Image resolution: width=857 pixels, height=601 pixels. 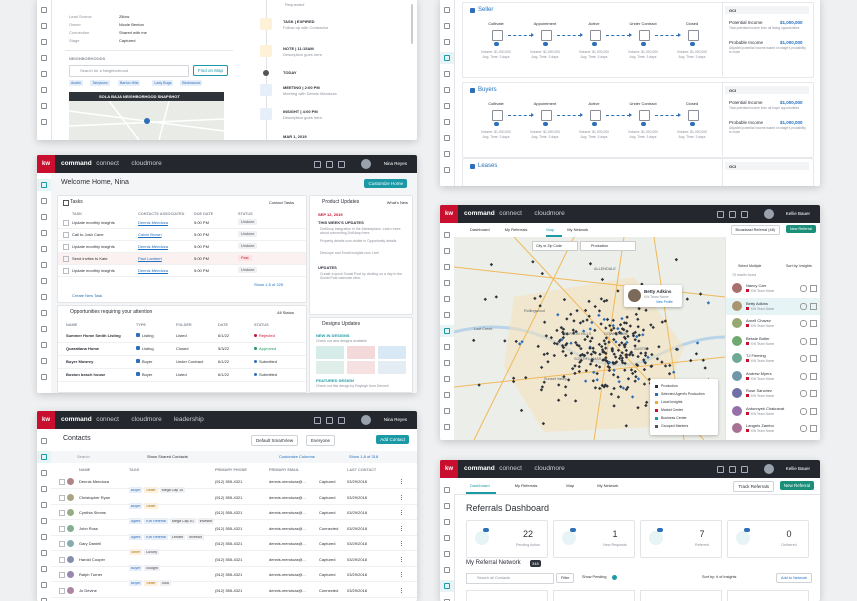 I want to click on tag: Investor, so click(x=206, y=521).